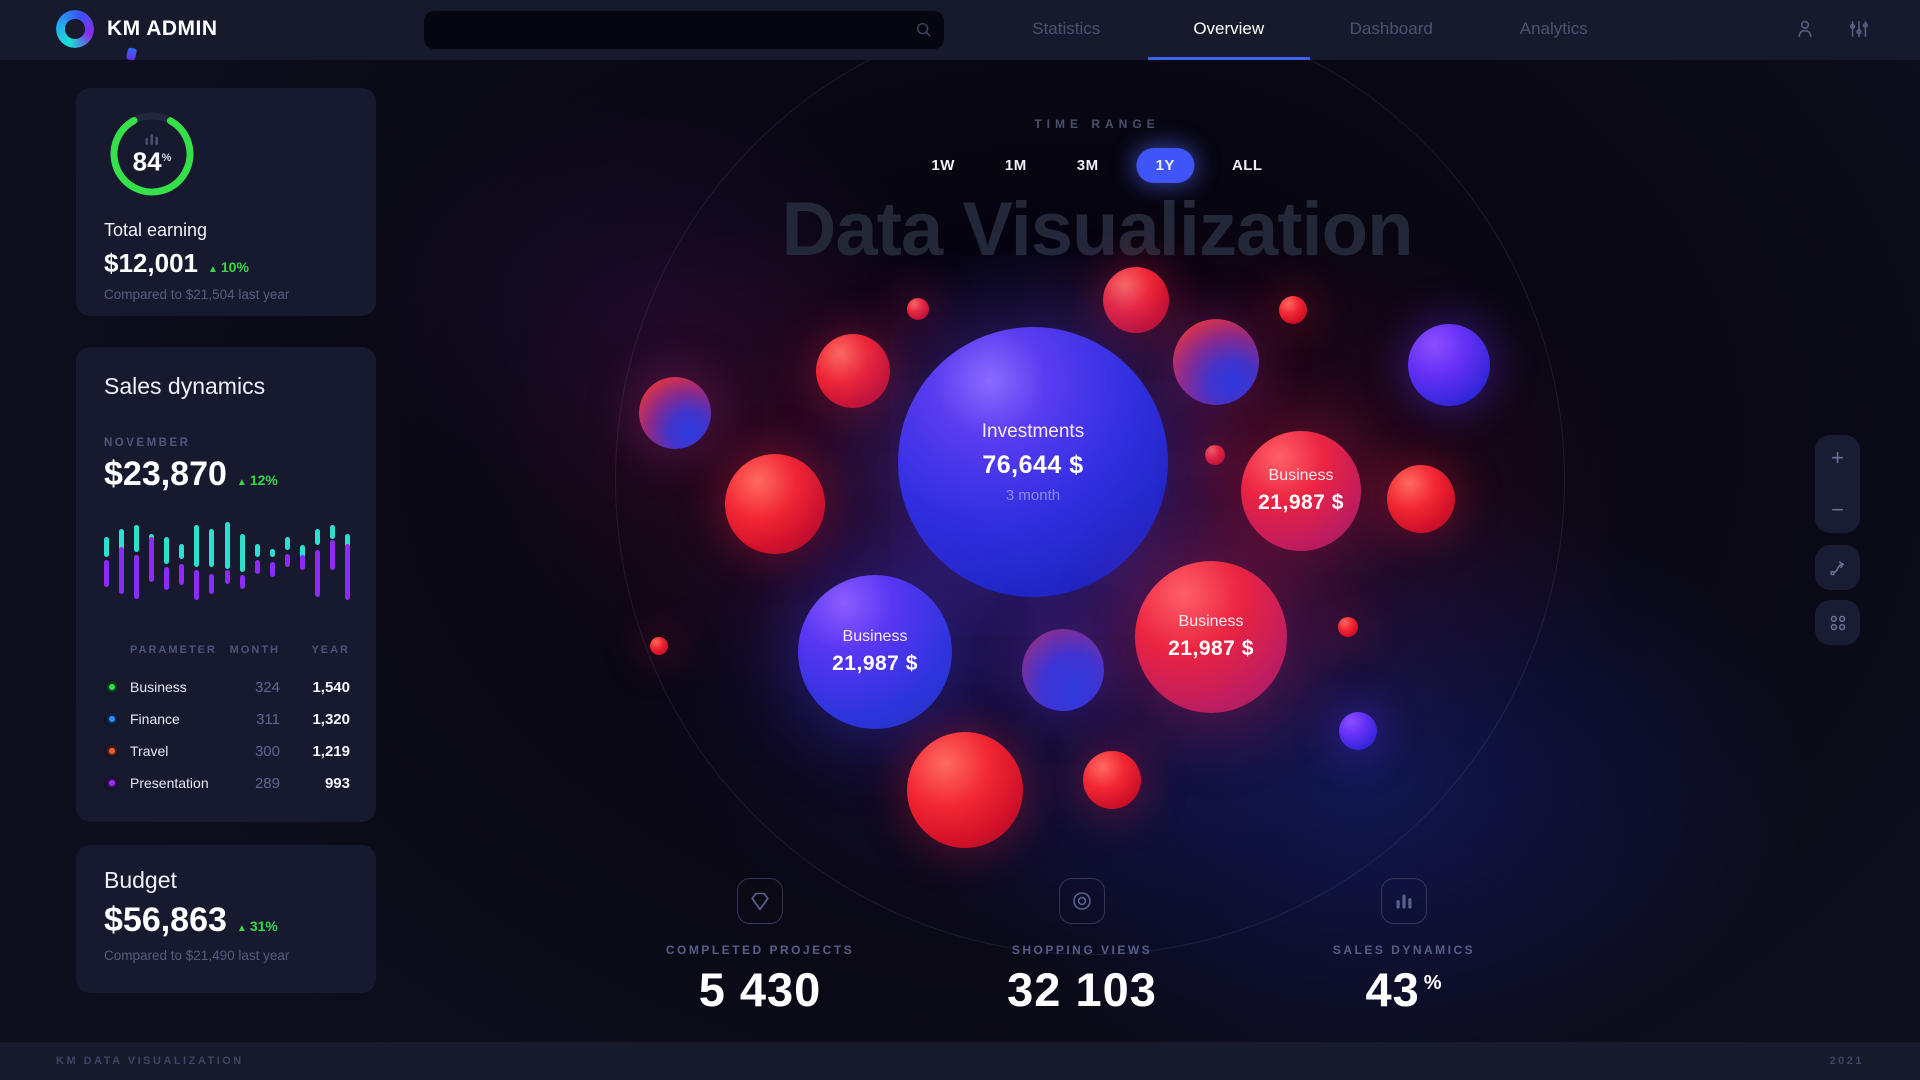  What do you see at coordinates (169, 783) in the screenshot?
I see `row-label: Presentation` at bounding box center [169, 783].